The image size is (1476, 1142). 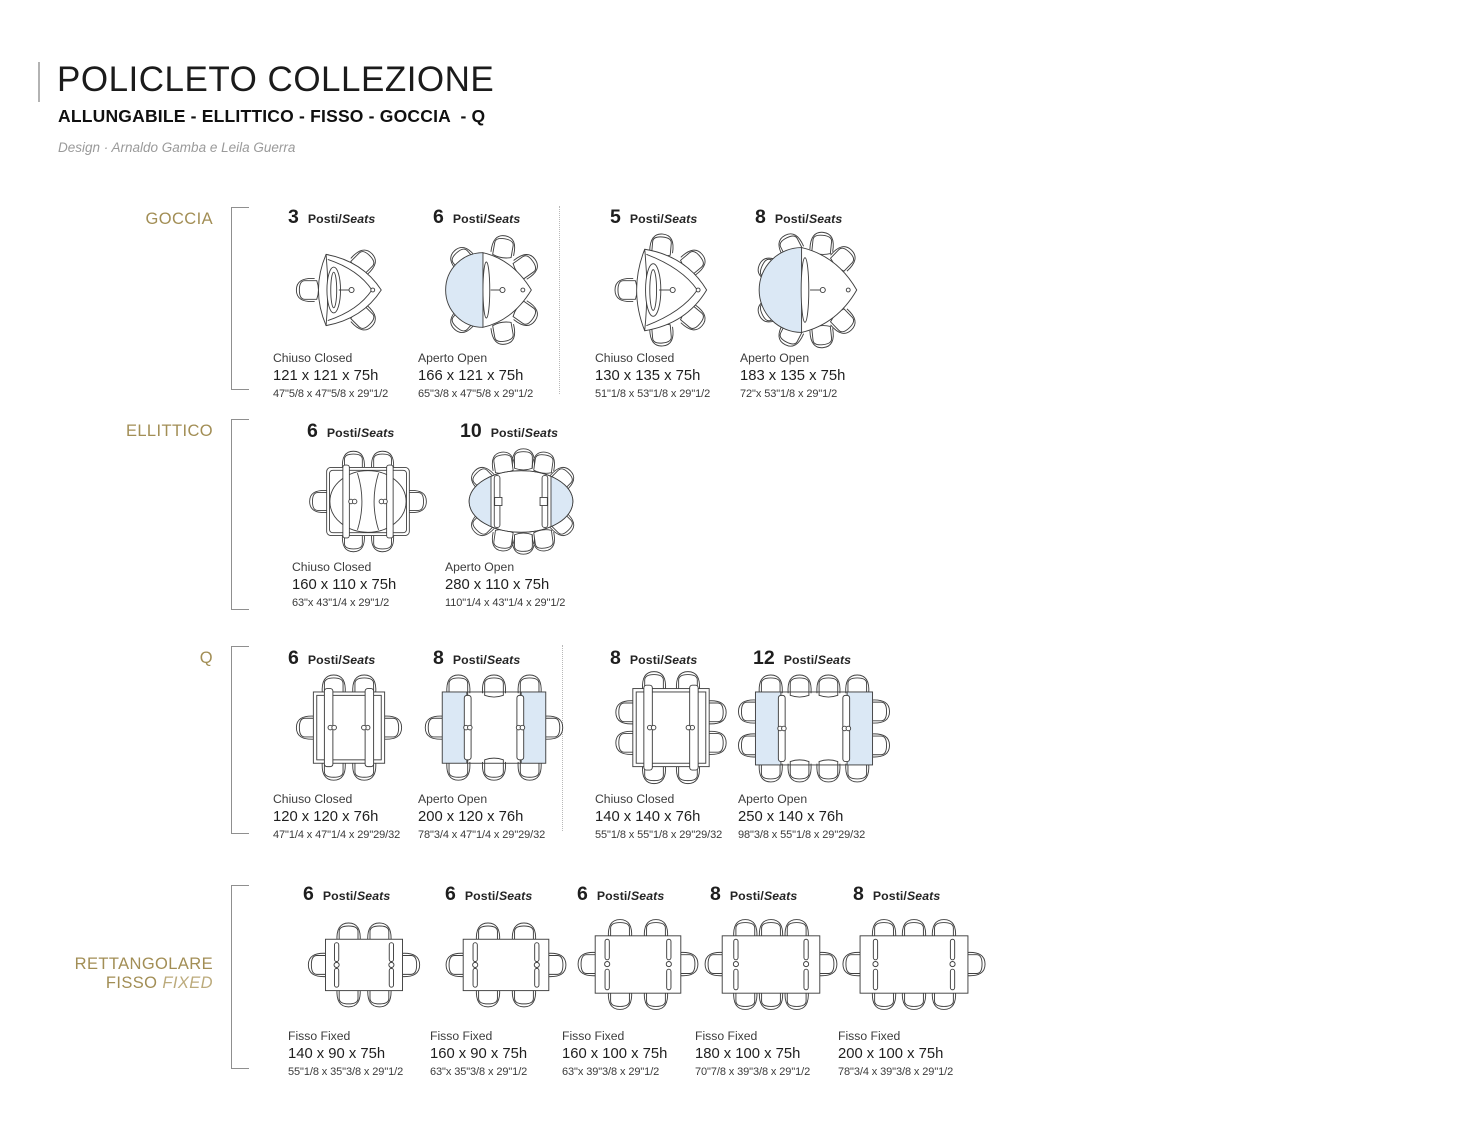 What do you see at coordinates (346, 1072) in the screenshot?
I see `dimensions-inches: 55"1/8 x 35"3/8 x 29"1/2` at bounding box center [346, 1072].